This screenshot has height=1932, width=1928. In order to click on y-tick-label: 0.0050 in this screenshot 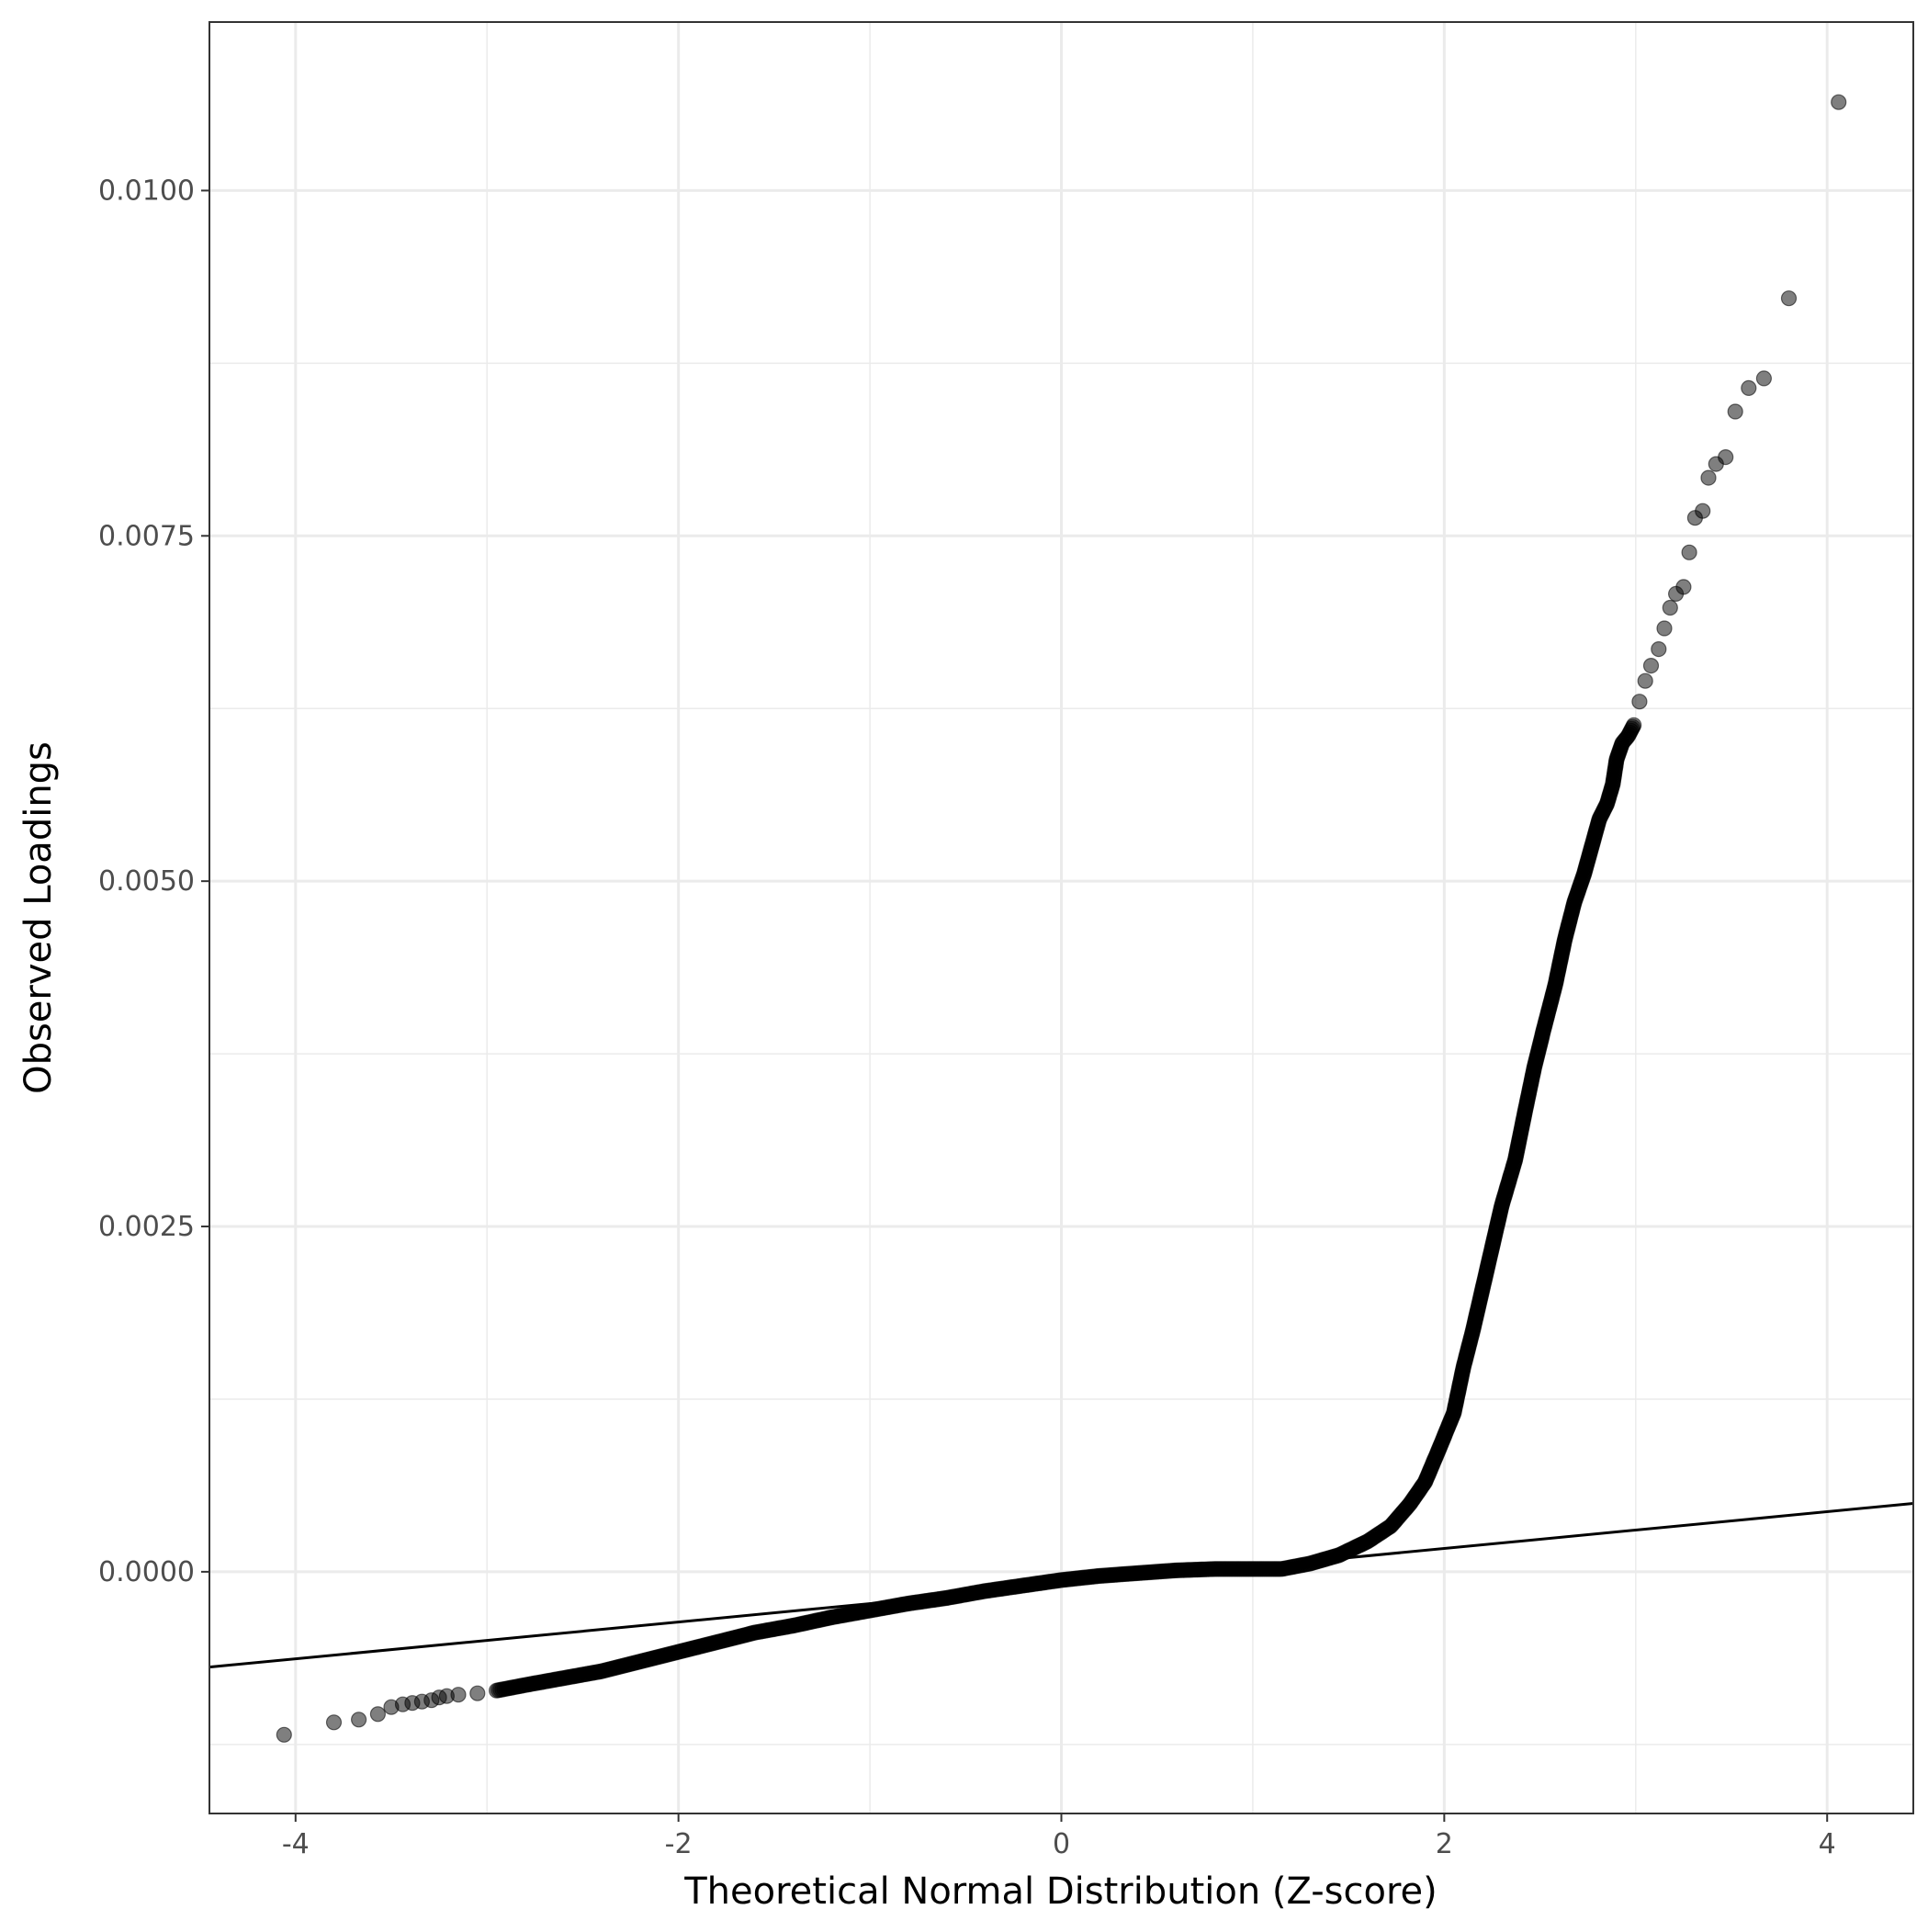, I will do `click(146, 881)`.